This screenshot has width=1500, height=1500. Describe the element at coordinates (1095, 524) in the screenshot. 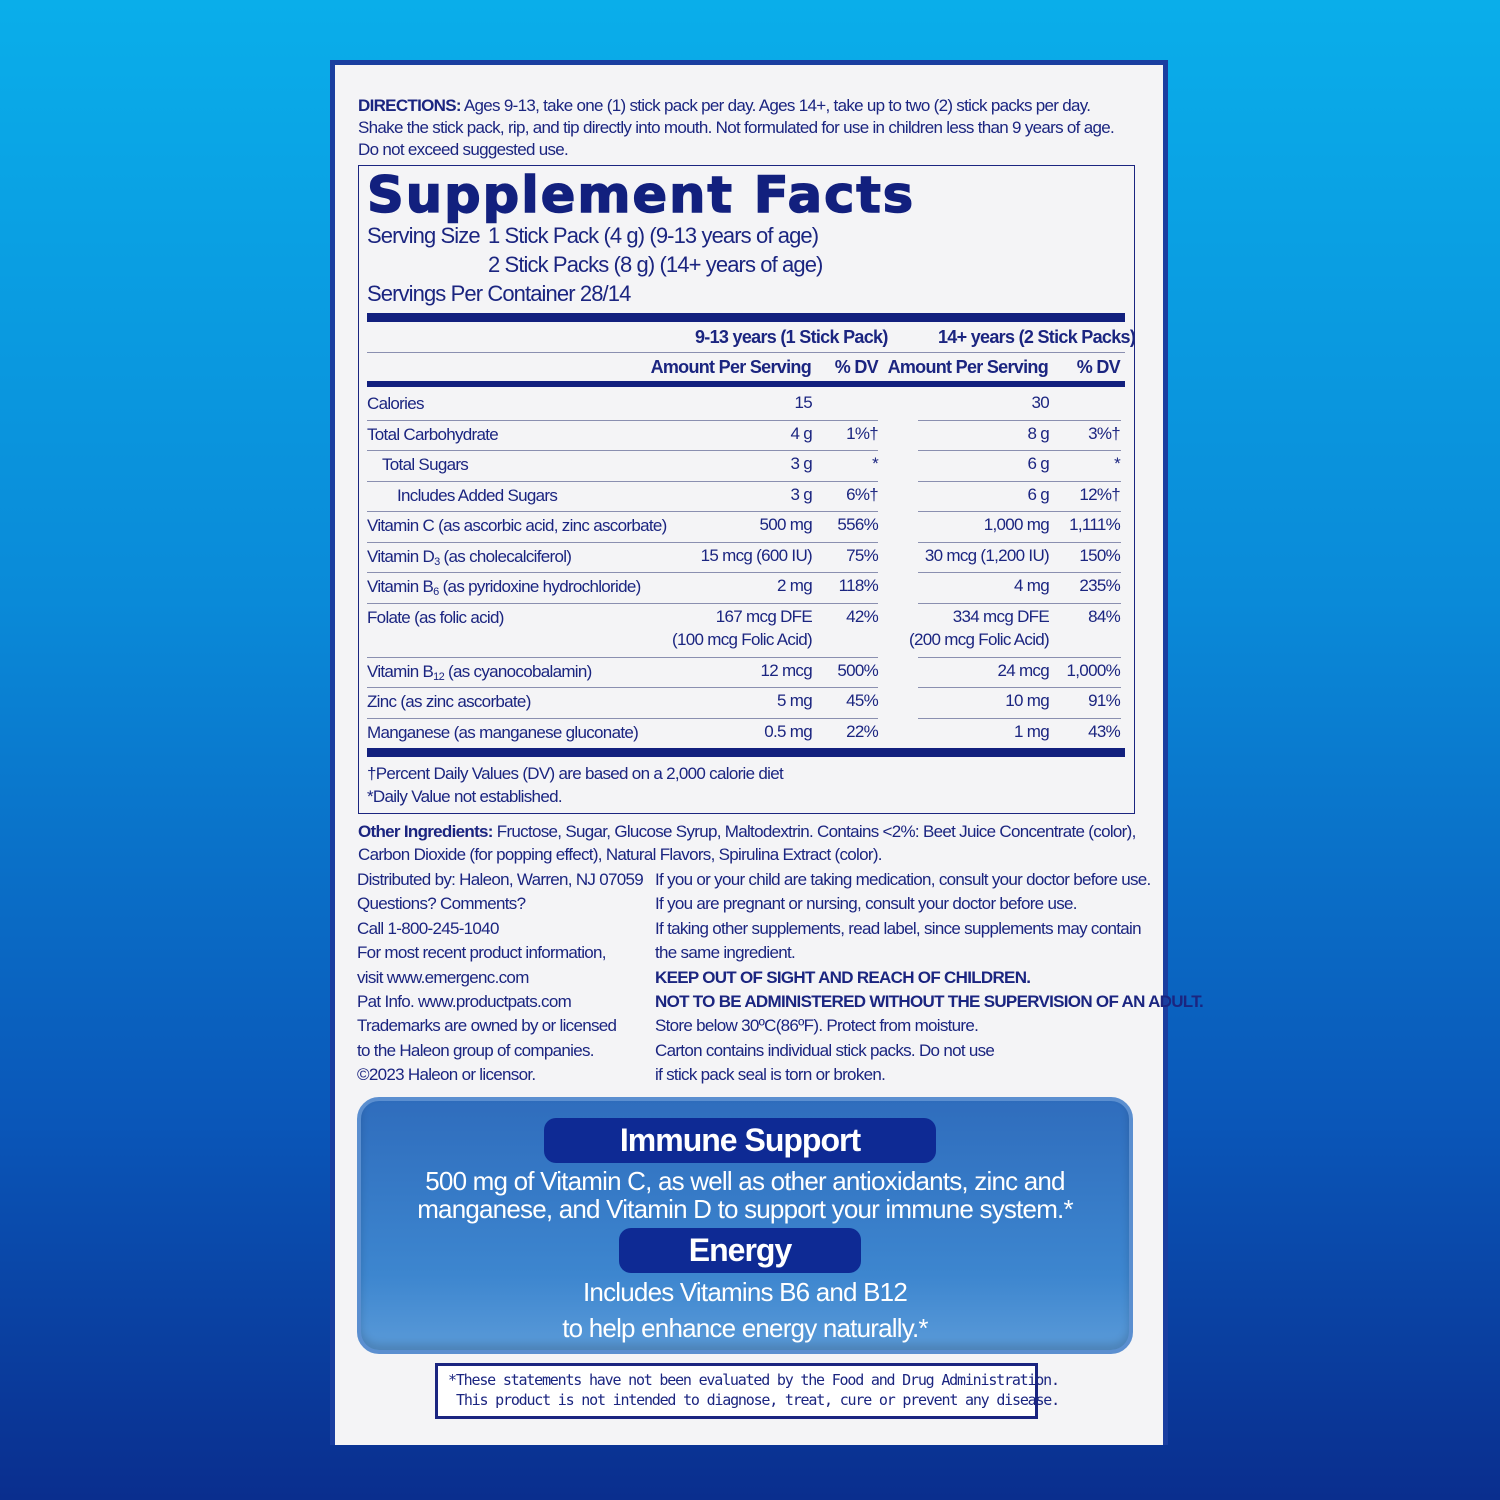

I see `dv-14-plus: 1,111%` at that location.